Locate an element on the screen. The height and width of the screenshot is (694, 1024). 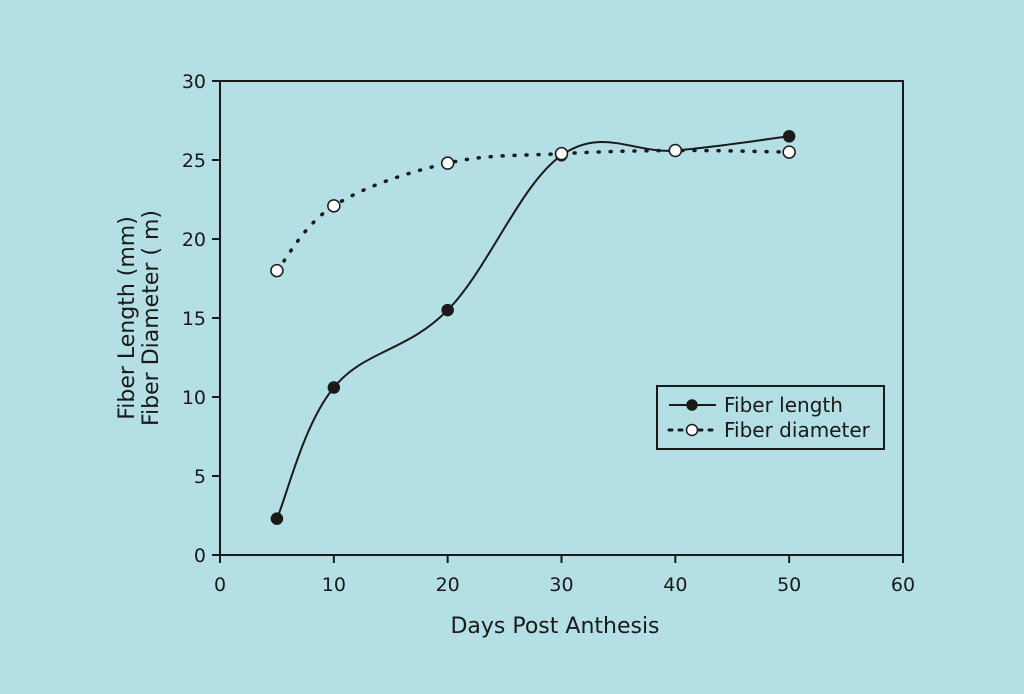
y-tick-label: 0 is located at coordinates (200, 556).